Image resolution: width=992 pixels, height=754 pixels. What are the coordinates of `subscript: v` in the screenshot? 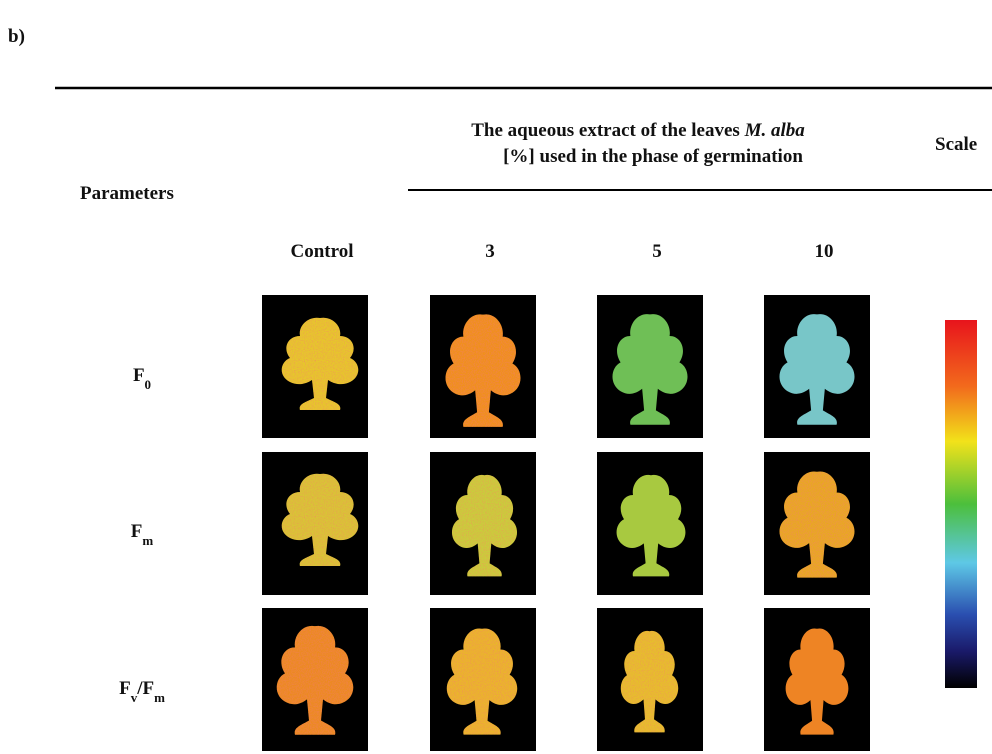 It's located at (134, 697).